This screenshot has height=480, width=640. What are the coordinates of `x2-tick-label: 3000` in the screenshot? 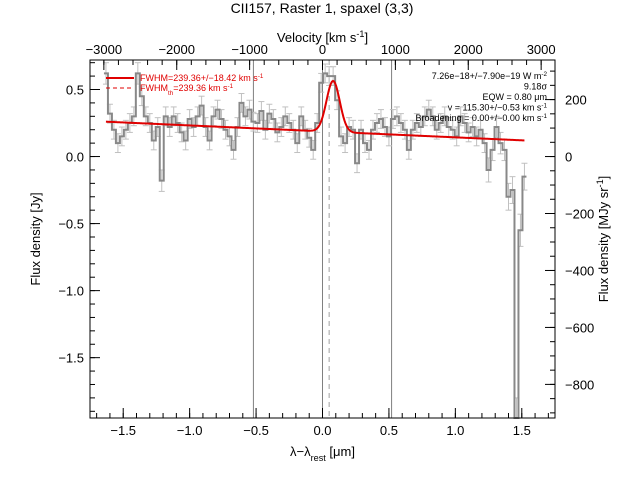 It's located at (541, 49).